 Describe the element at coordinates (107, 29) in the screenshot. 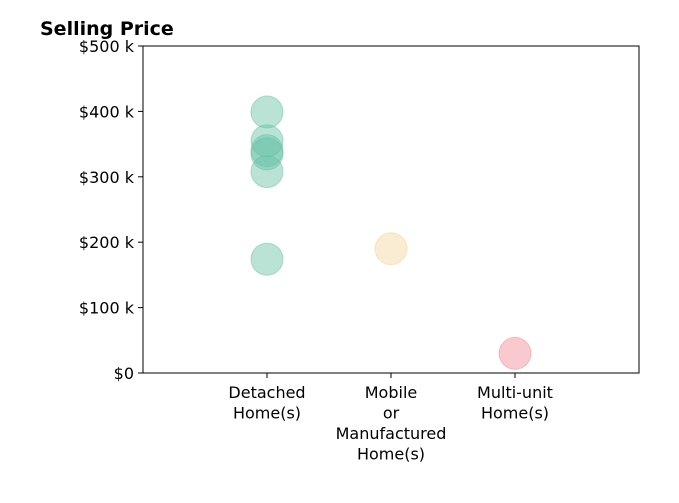

I see `chart-title: Selling Price` at that location.